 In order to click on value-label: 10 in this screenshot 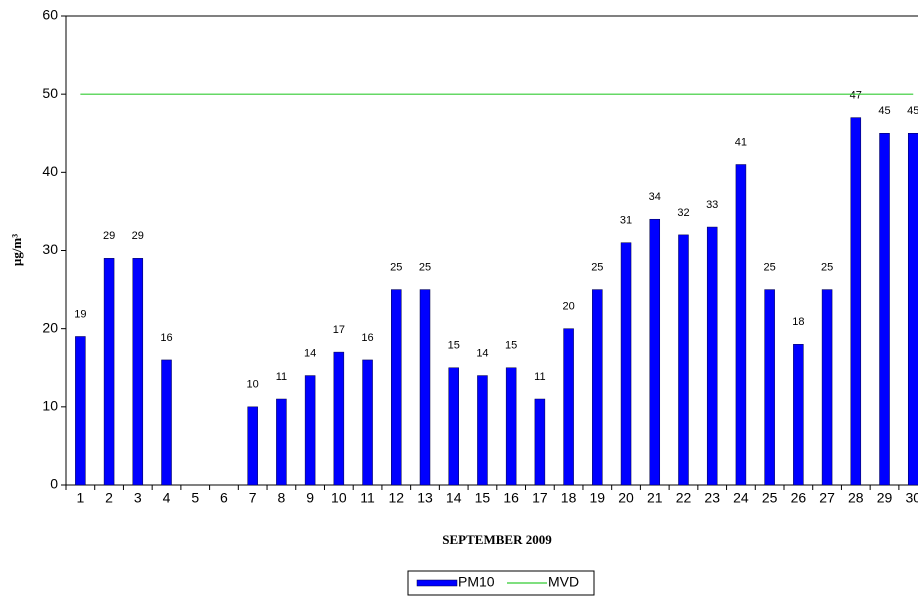, I will do `click(253, 385)`.